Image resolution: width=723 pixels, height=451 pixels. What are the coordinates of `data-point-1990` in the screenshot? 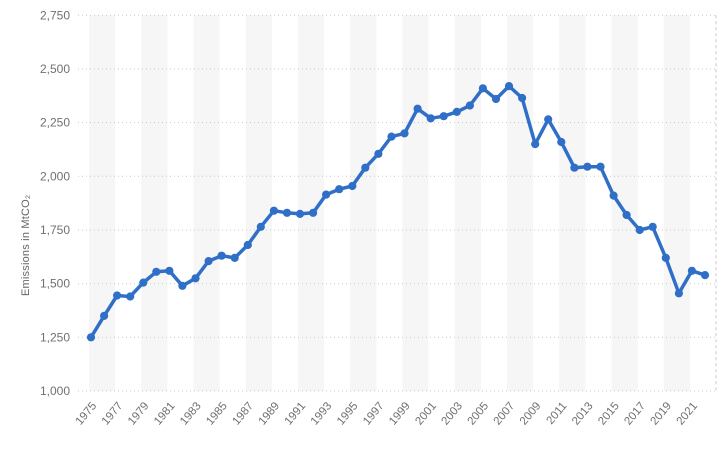 It's located at (287, 212).